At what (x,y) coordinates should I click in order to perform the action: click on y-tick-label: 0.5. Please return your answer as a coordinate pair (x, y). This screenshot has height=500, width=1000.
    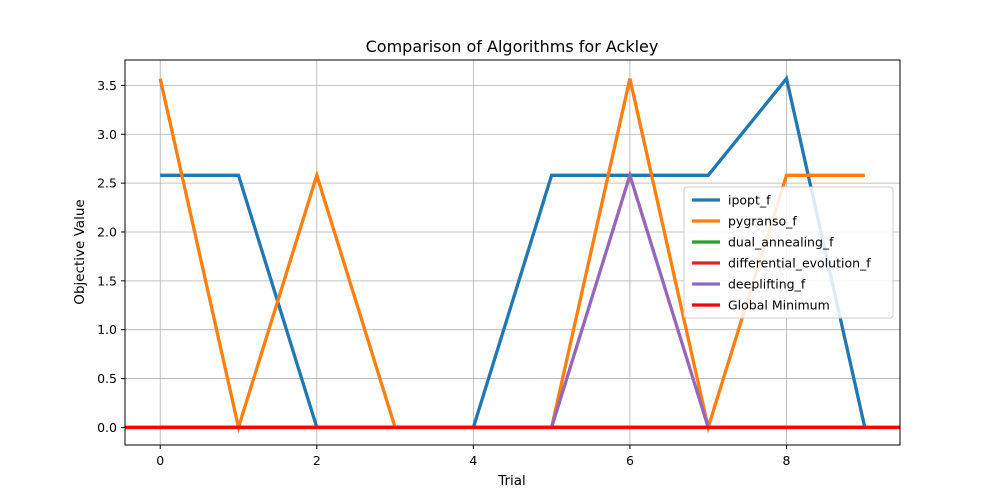
    Looking at the image, I should click on (107, 378).